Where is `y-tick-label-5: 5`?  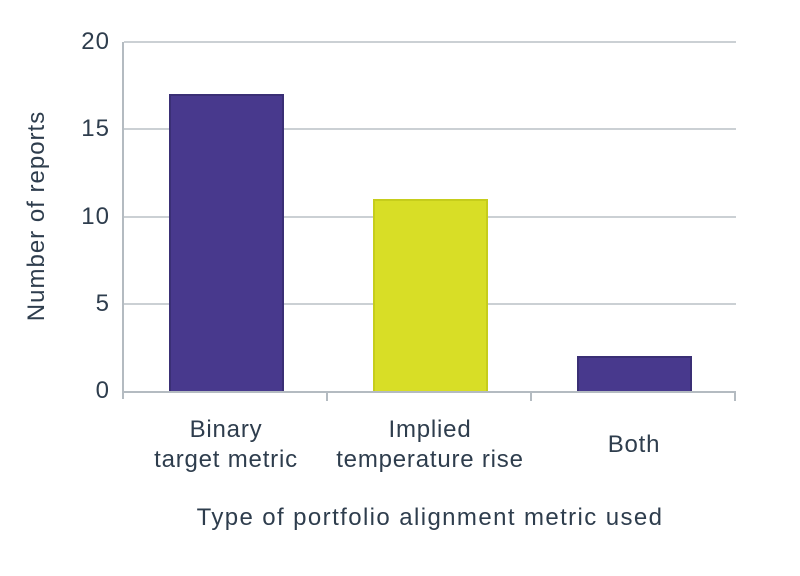
y-tick-label-5: 5 is located at coordinates (102, 303).